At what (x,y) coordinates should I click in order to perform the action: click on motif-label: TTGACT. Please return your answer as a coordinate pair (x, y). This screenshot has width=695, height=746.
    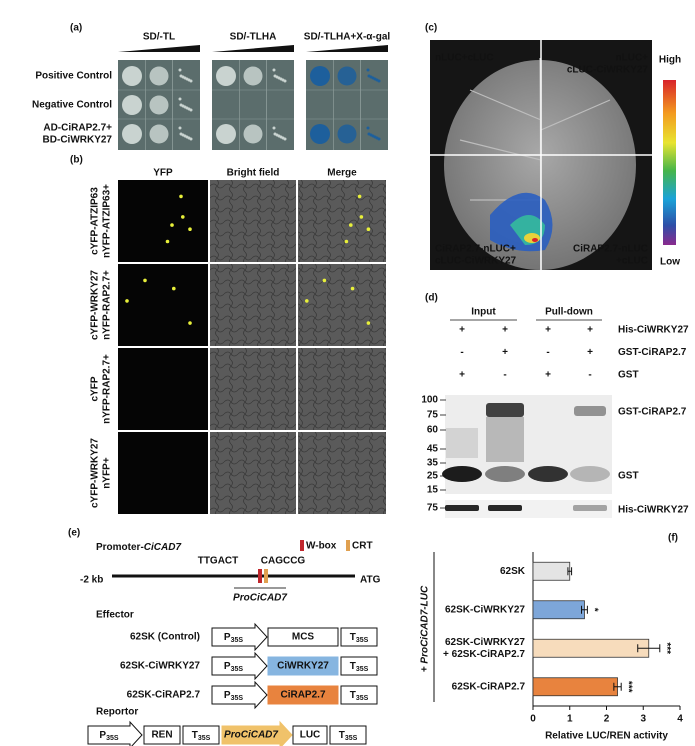
    Looking at the image, I should click on (218, 561).